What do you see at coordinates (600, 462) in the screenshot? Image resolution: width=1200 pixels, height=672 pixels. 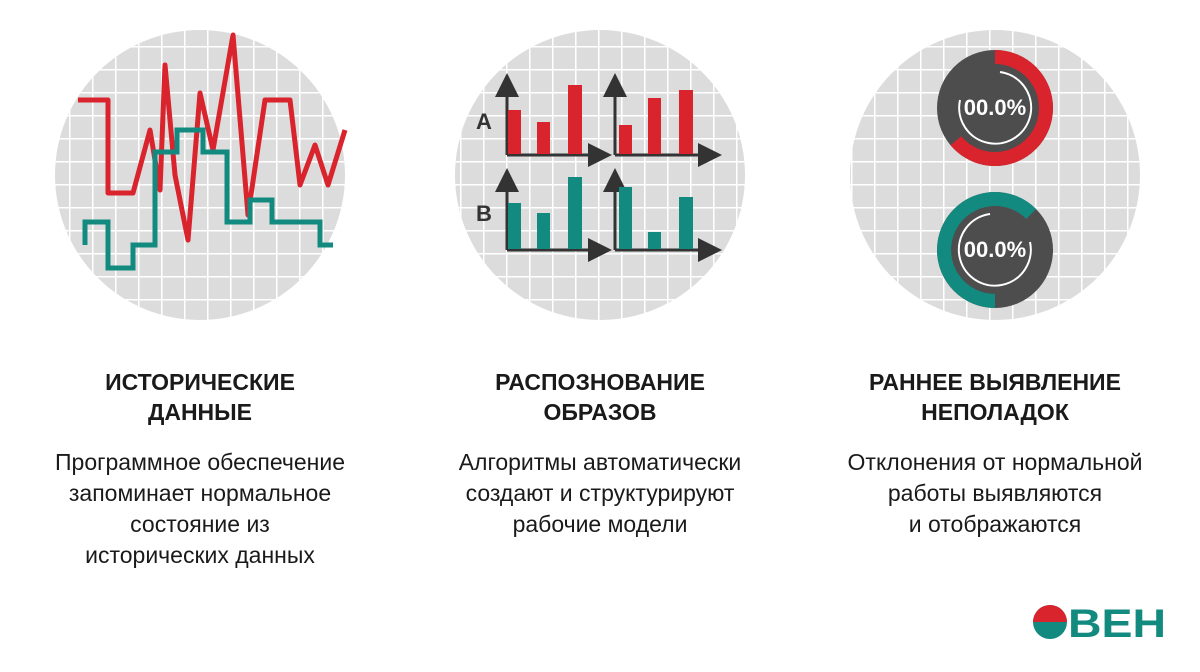 I see `column-description: Алгоритмы автоматически` at bounding box center [600, 462].